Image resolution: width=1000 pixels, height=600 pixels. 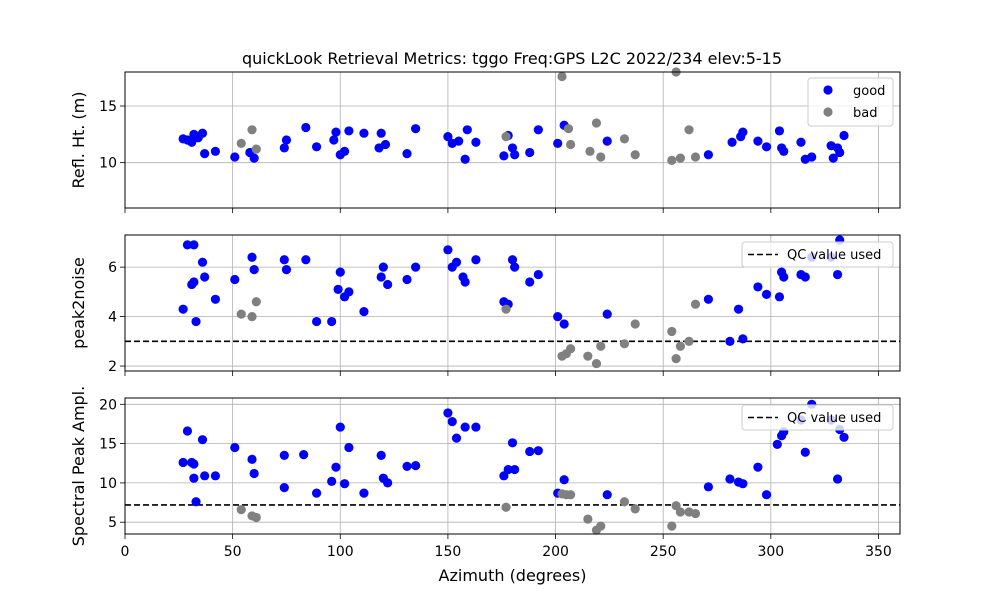 I want to click on legend-good-marker, so click(x=828, y=90).